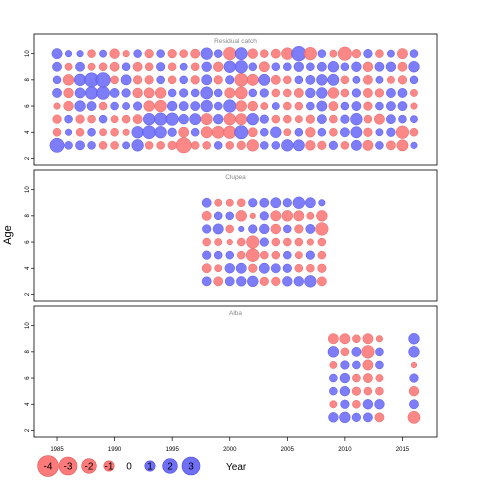  I want to click on legend-label: -2, so click(89, 467).